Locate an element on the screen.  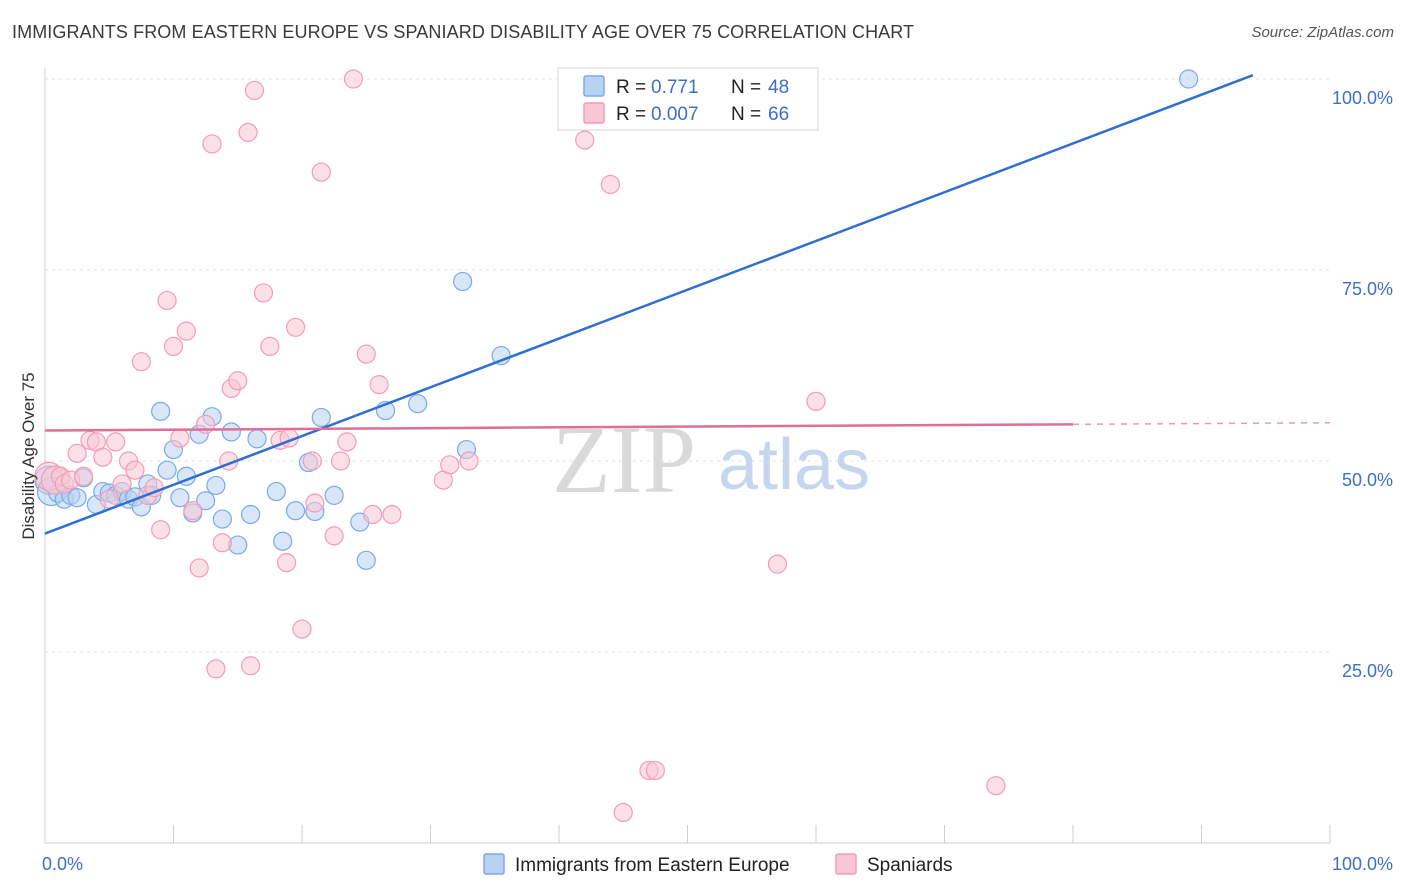
stats-legend: R = 0.771 N = 48 R = 0.007 N = 66 is located at coordinates (688, 99).